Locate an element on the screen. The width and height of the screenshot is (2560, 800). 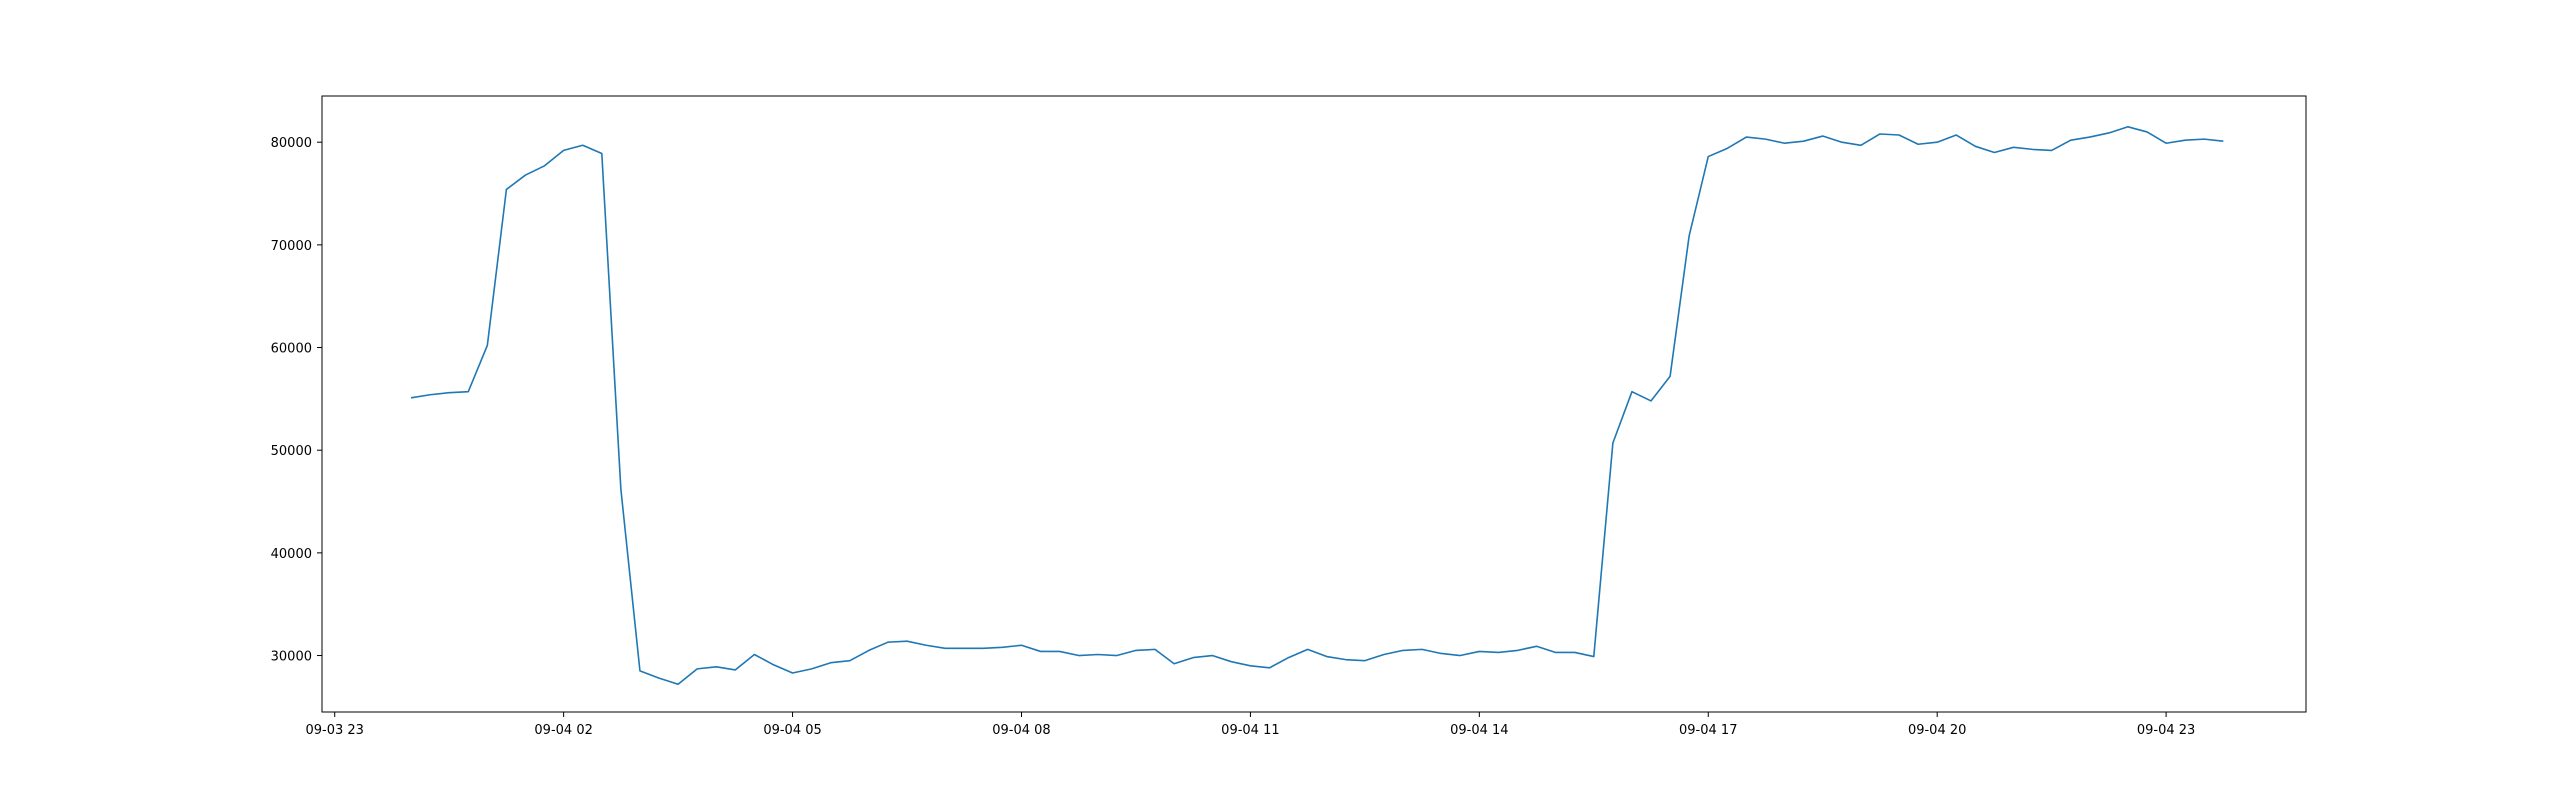
x-tick-label: 09-04 23 is located at coordinates (2166, 730).